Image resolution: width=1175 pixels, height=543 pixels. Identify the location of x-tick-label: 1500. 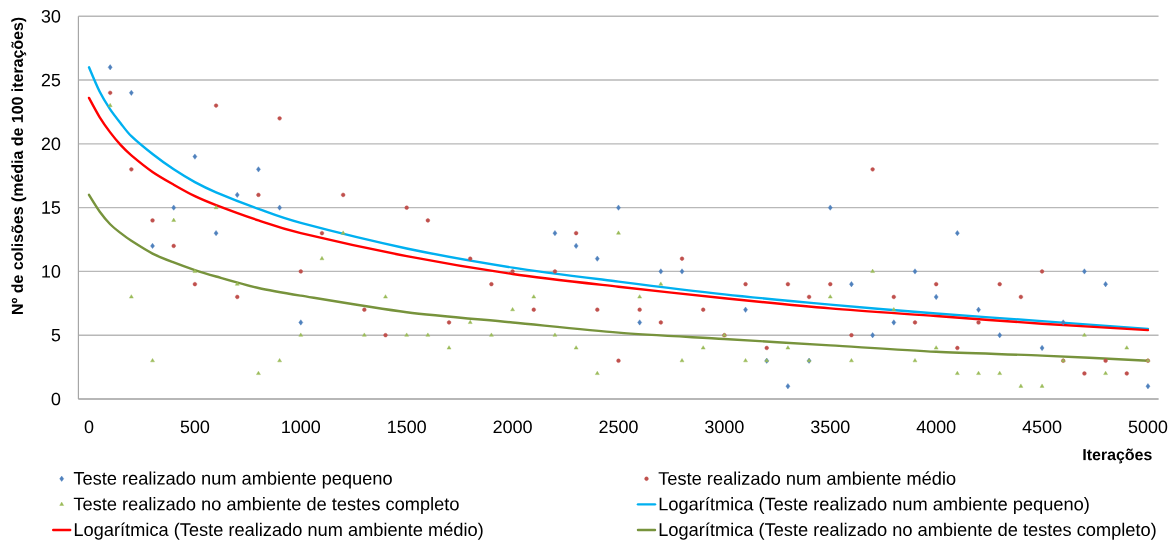
(407, 427).